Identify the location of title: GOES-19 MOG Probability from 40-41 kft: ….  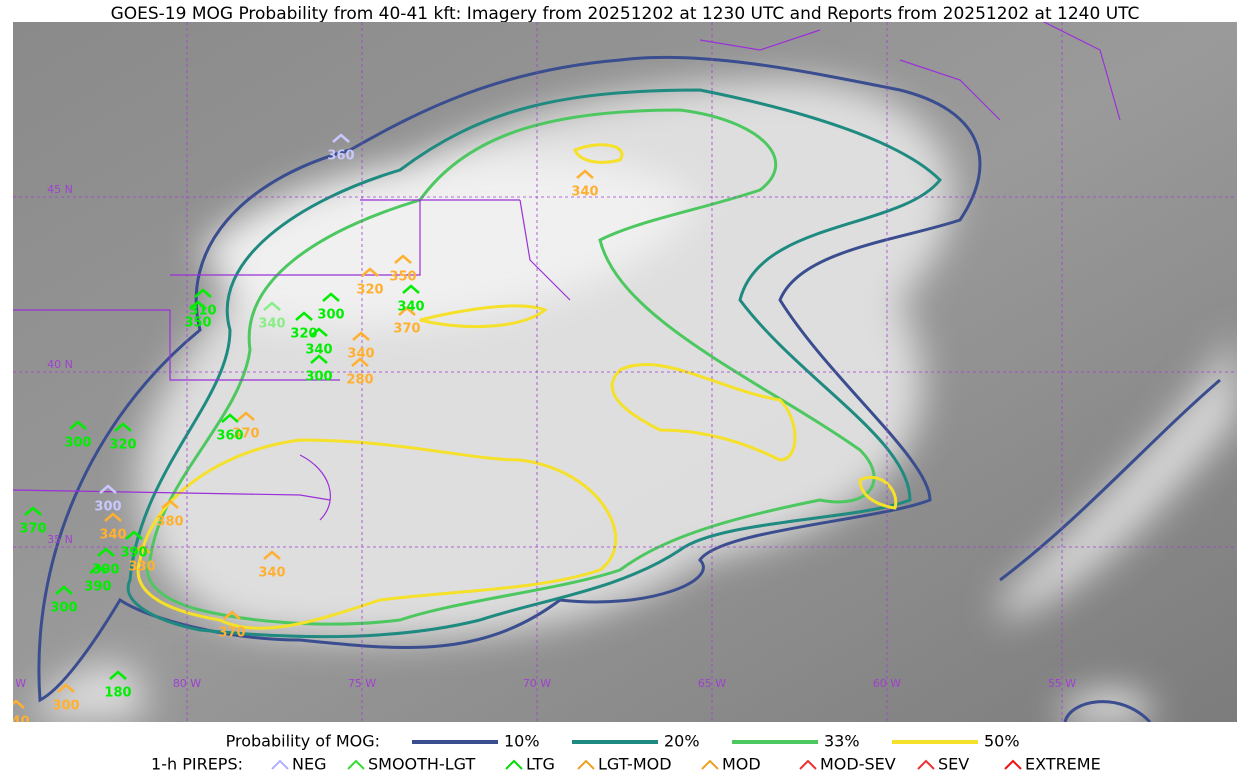
(625, 14).